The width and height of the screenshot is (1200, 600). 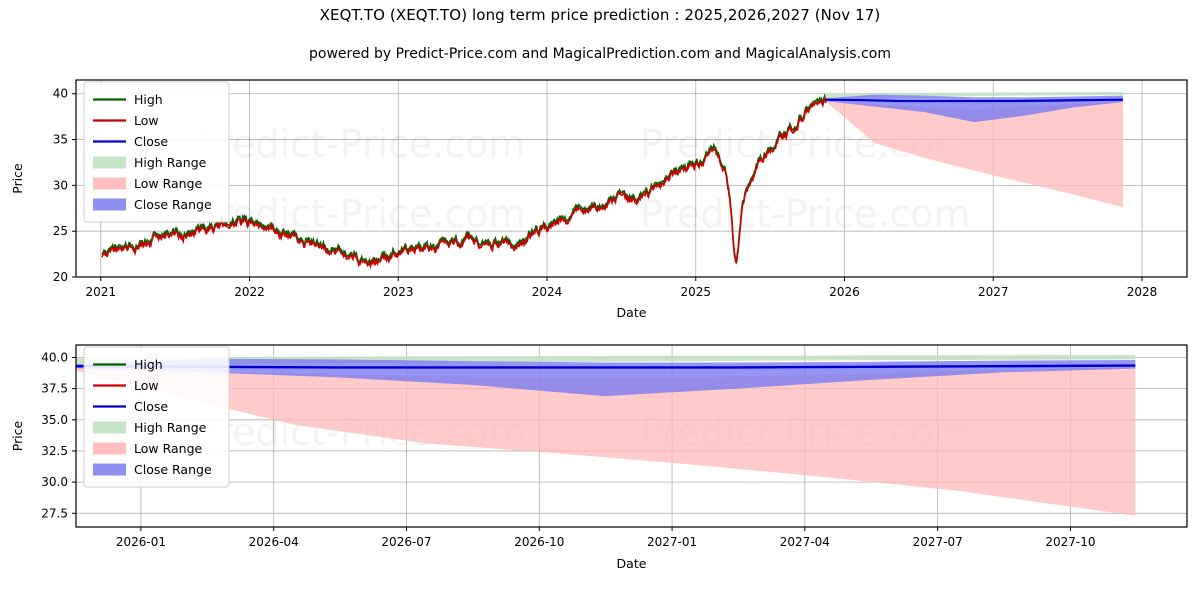 What do you see at coordinates (141, 542) in the screenshot?
I see `x-tick-label: 2026-01` at bounding box center [141, 542].